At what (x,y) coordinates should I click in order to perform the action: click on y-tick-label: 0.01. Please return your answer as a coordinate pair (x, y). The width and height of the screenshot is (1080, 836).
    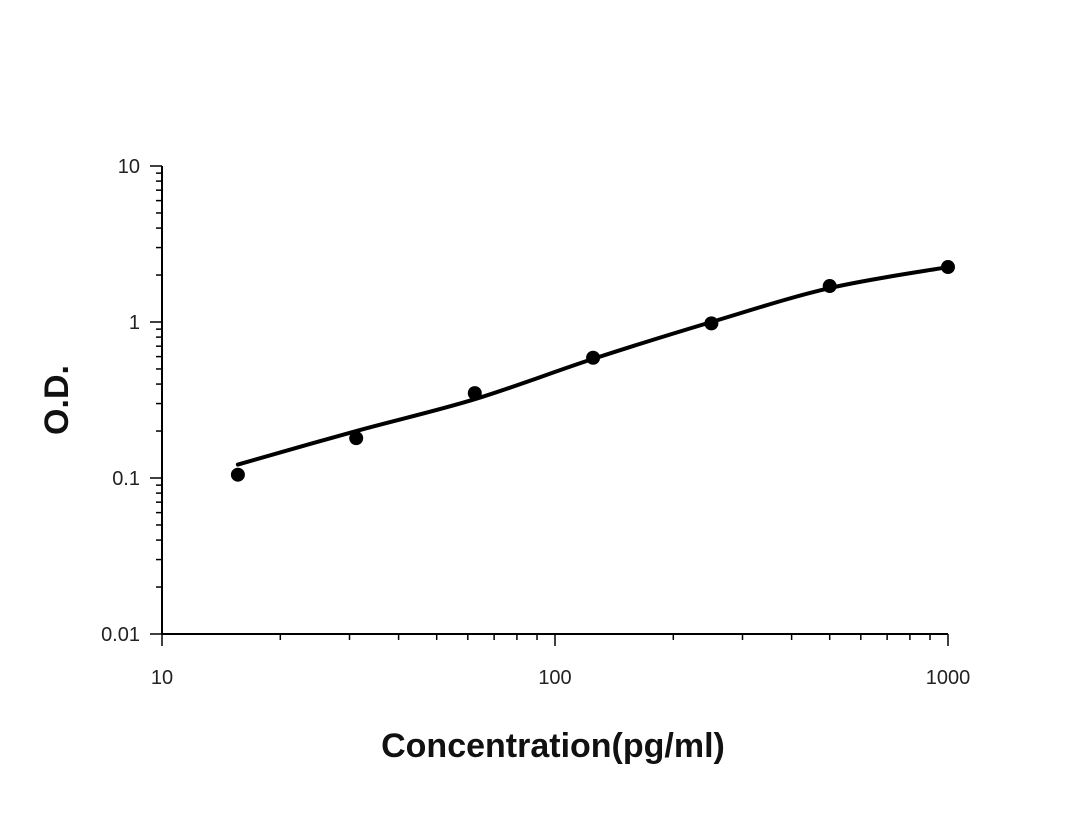
    Looking at the image, I should click on (120, 635).